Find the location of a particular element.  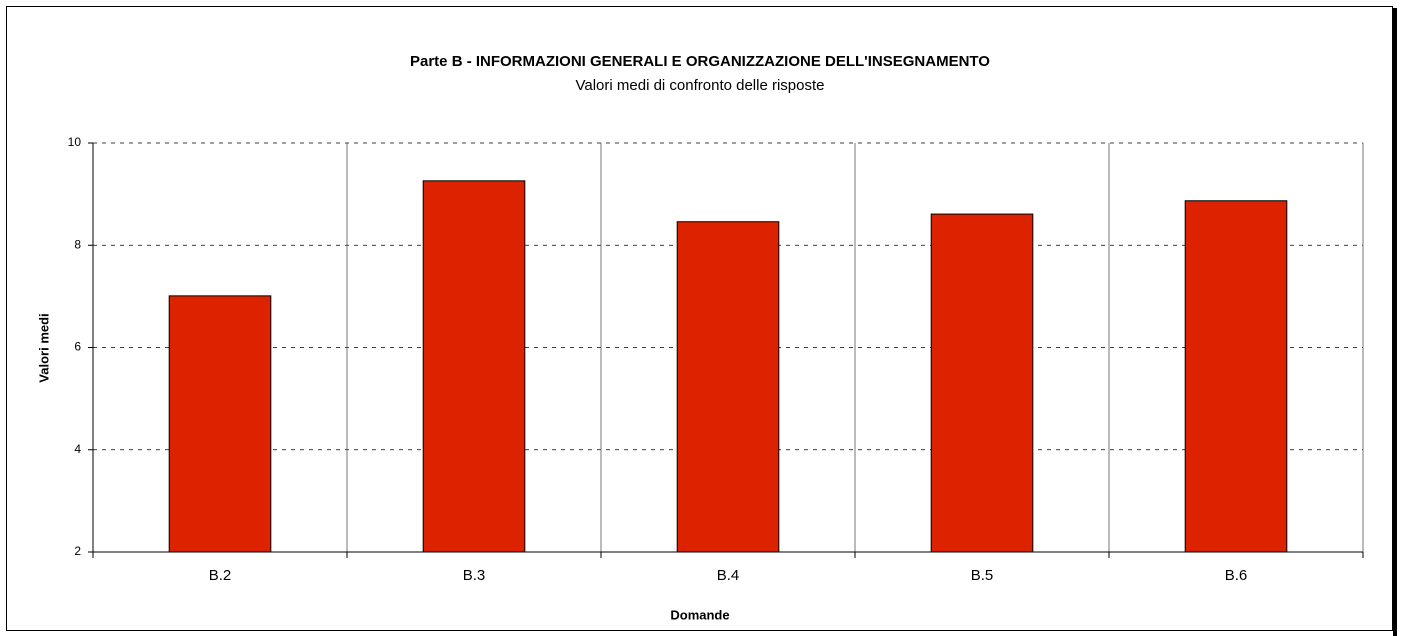

y-tick-label: 2 is located at coordinates (77, 551).